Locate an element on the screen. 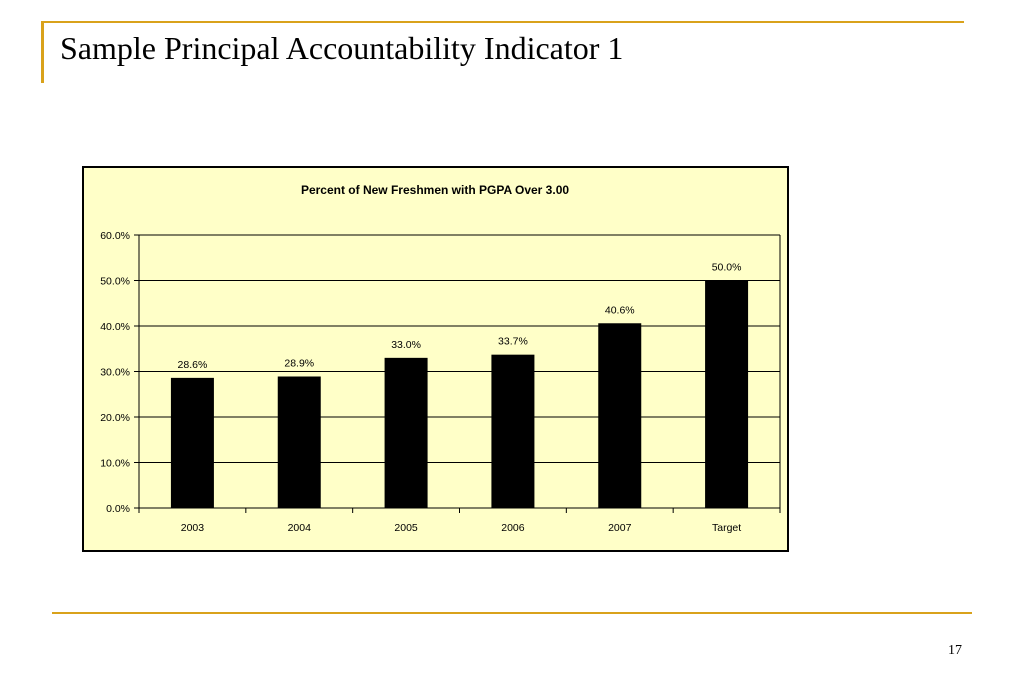  data-label: 28.6% is located at coordinates (193, 365).